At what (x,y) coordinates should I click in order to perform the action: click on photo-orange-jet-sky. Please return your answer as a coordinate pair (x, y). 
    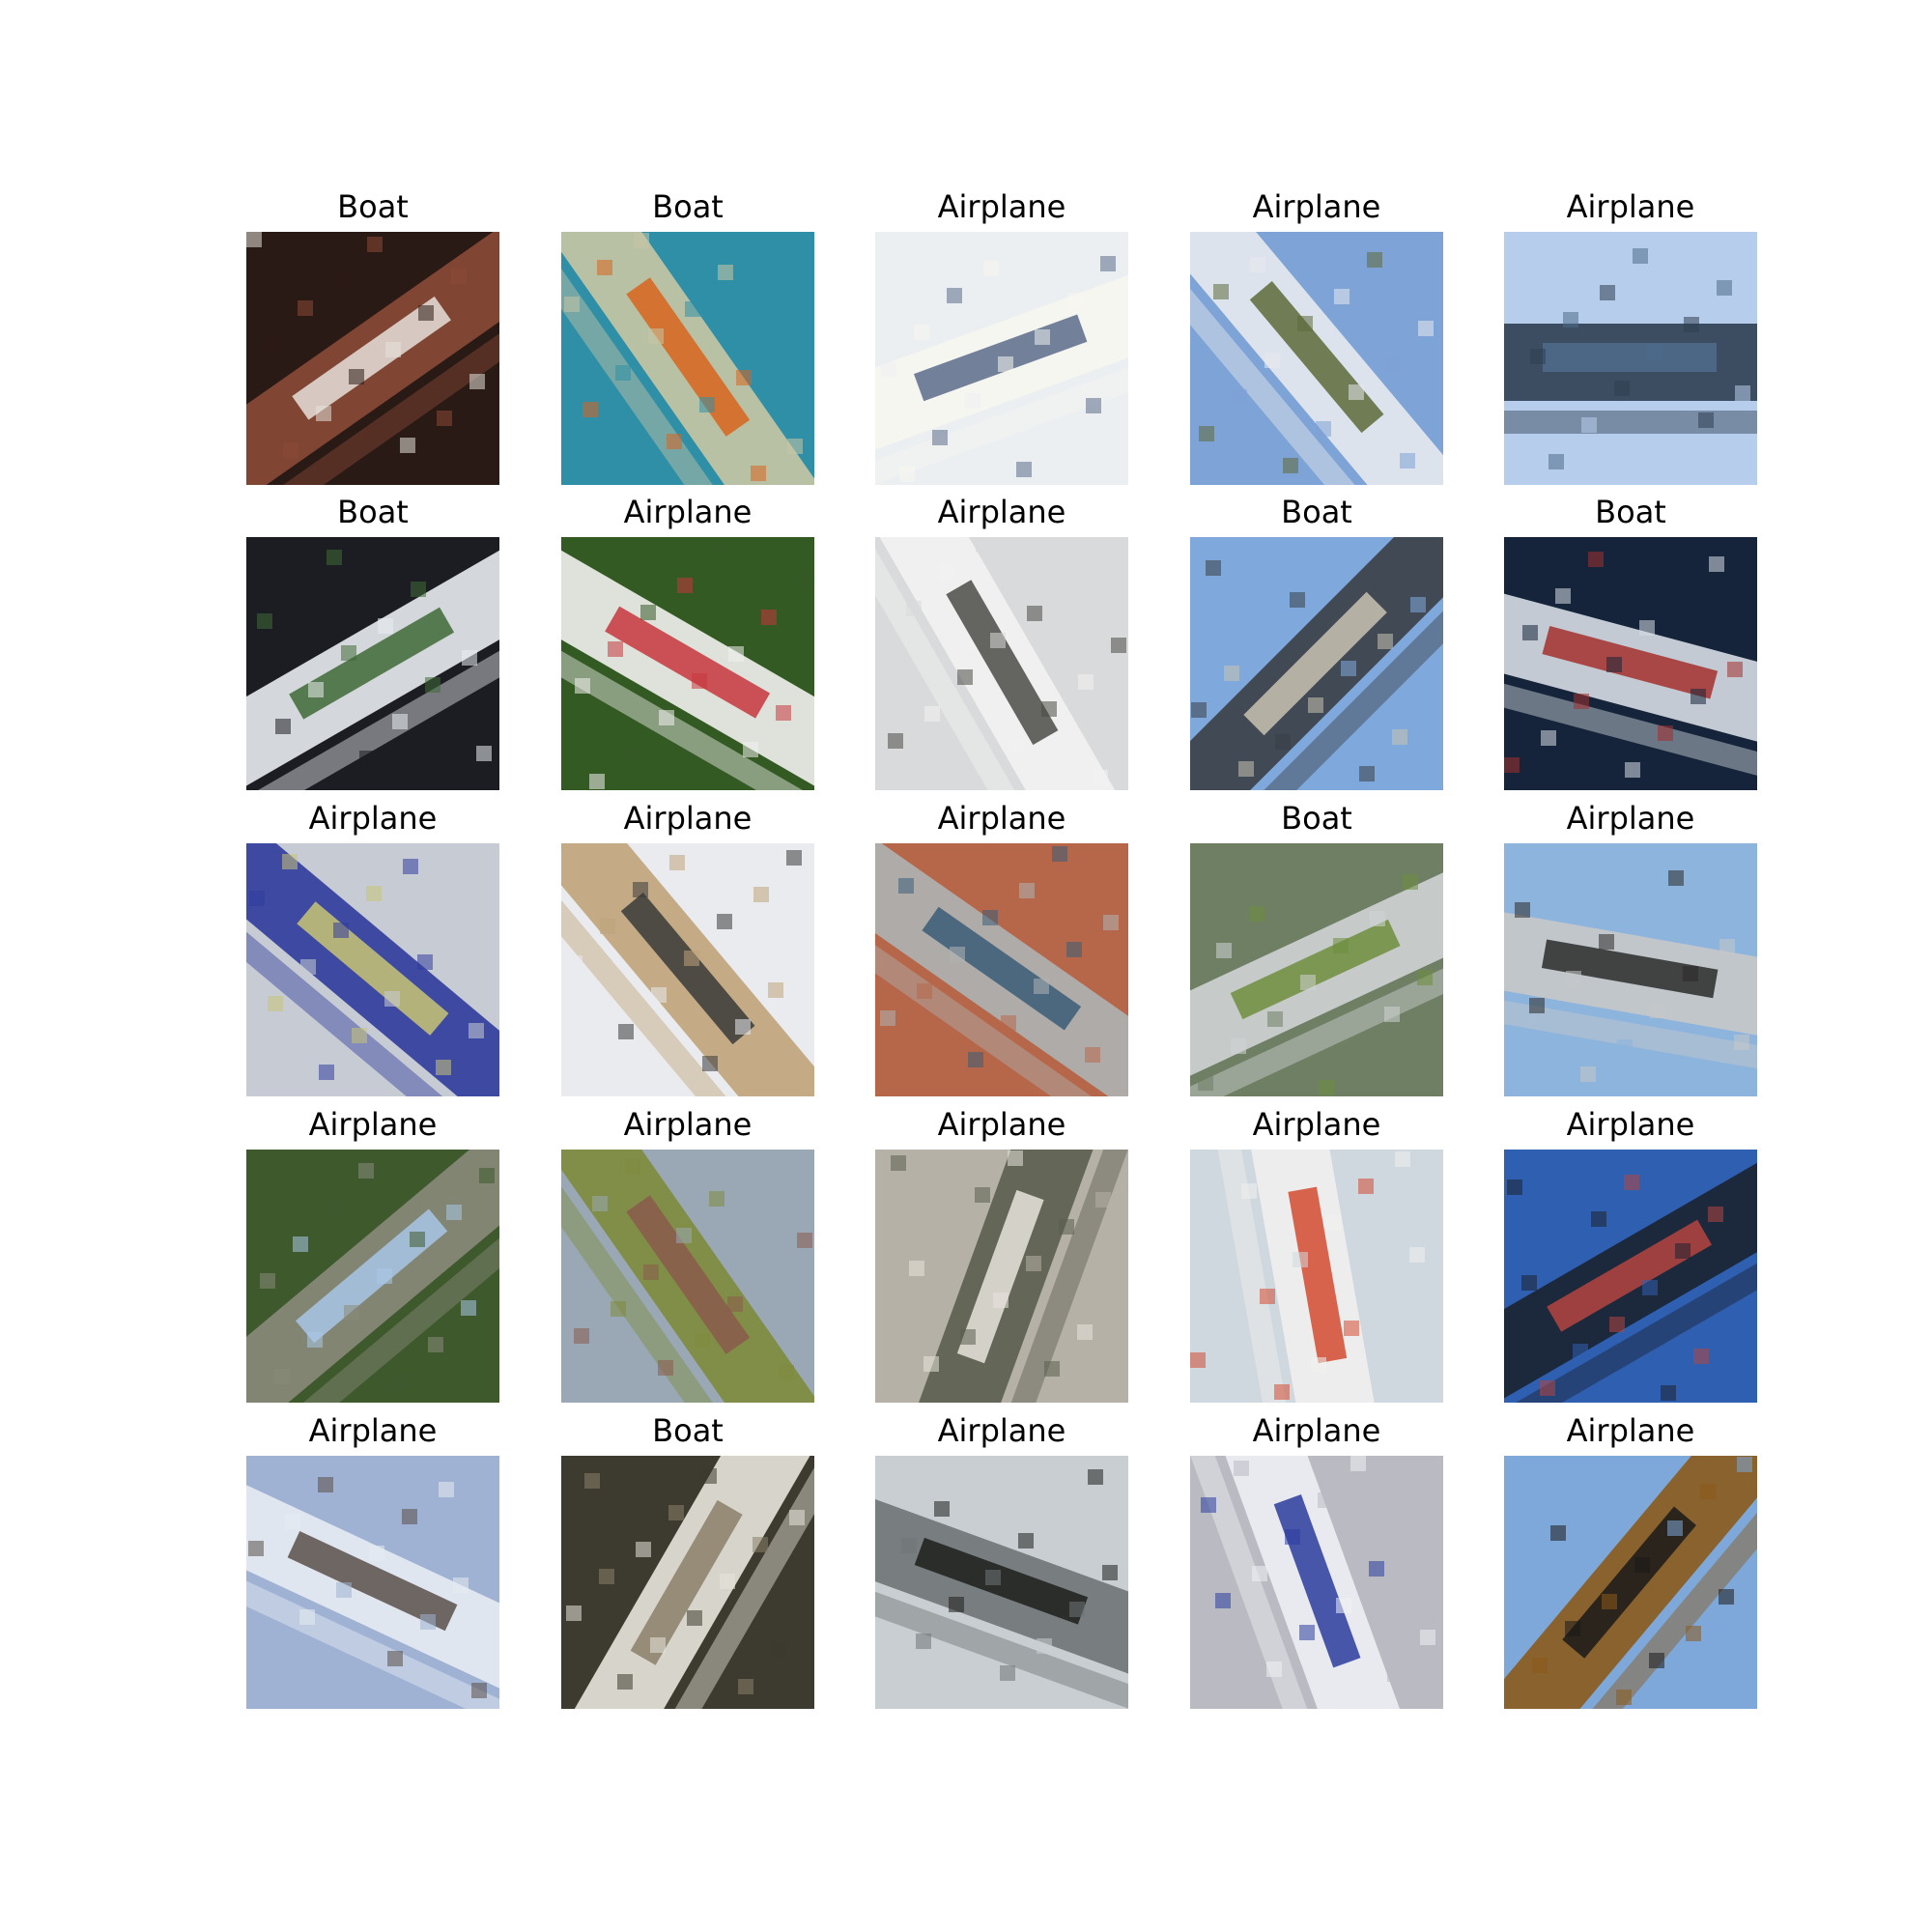
    Looking at the image, I should click on (1630, 1582).